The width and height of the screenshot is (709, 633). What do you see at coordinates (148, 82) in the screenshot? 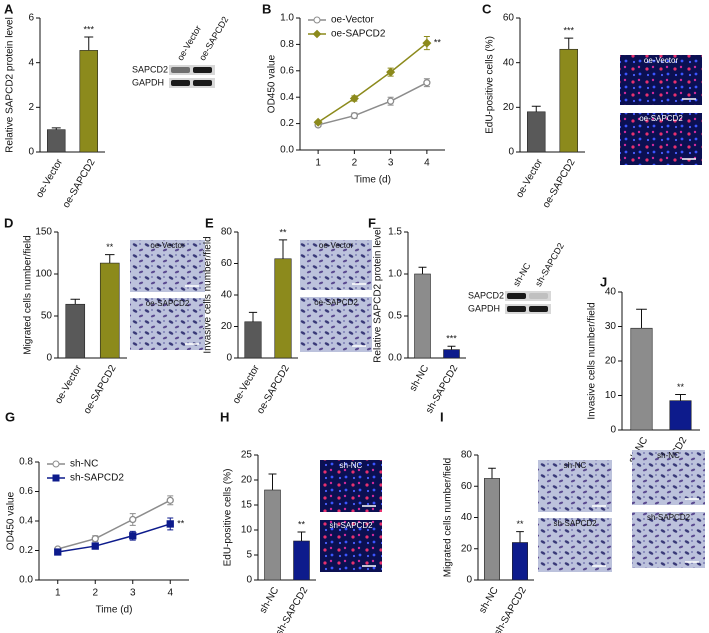
I see `blot-row-label: GAPDH` at bounding box center [148, 82].